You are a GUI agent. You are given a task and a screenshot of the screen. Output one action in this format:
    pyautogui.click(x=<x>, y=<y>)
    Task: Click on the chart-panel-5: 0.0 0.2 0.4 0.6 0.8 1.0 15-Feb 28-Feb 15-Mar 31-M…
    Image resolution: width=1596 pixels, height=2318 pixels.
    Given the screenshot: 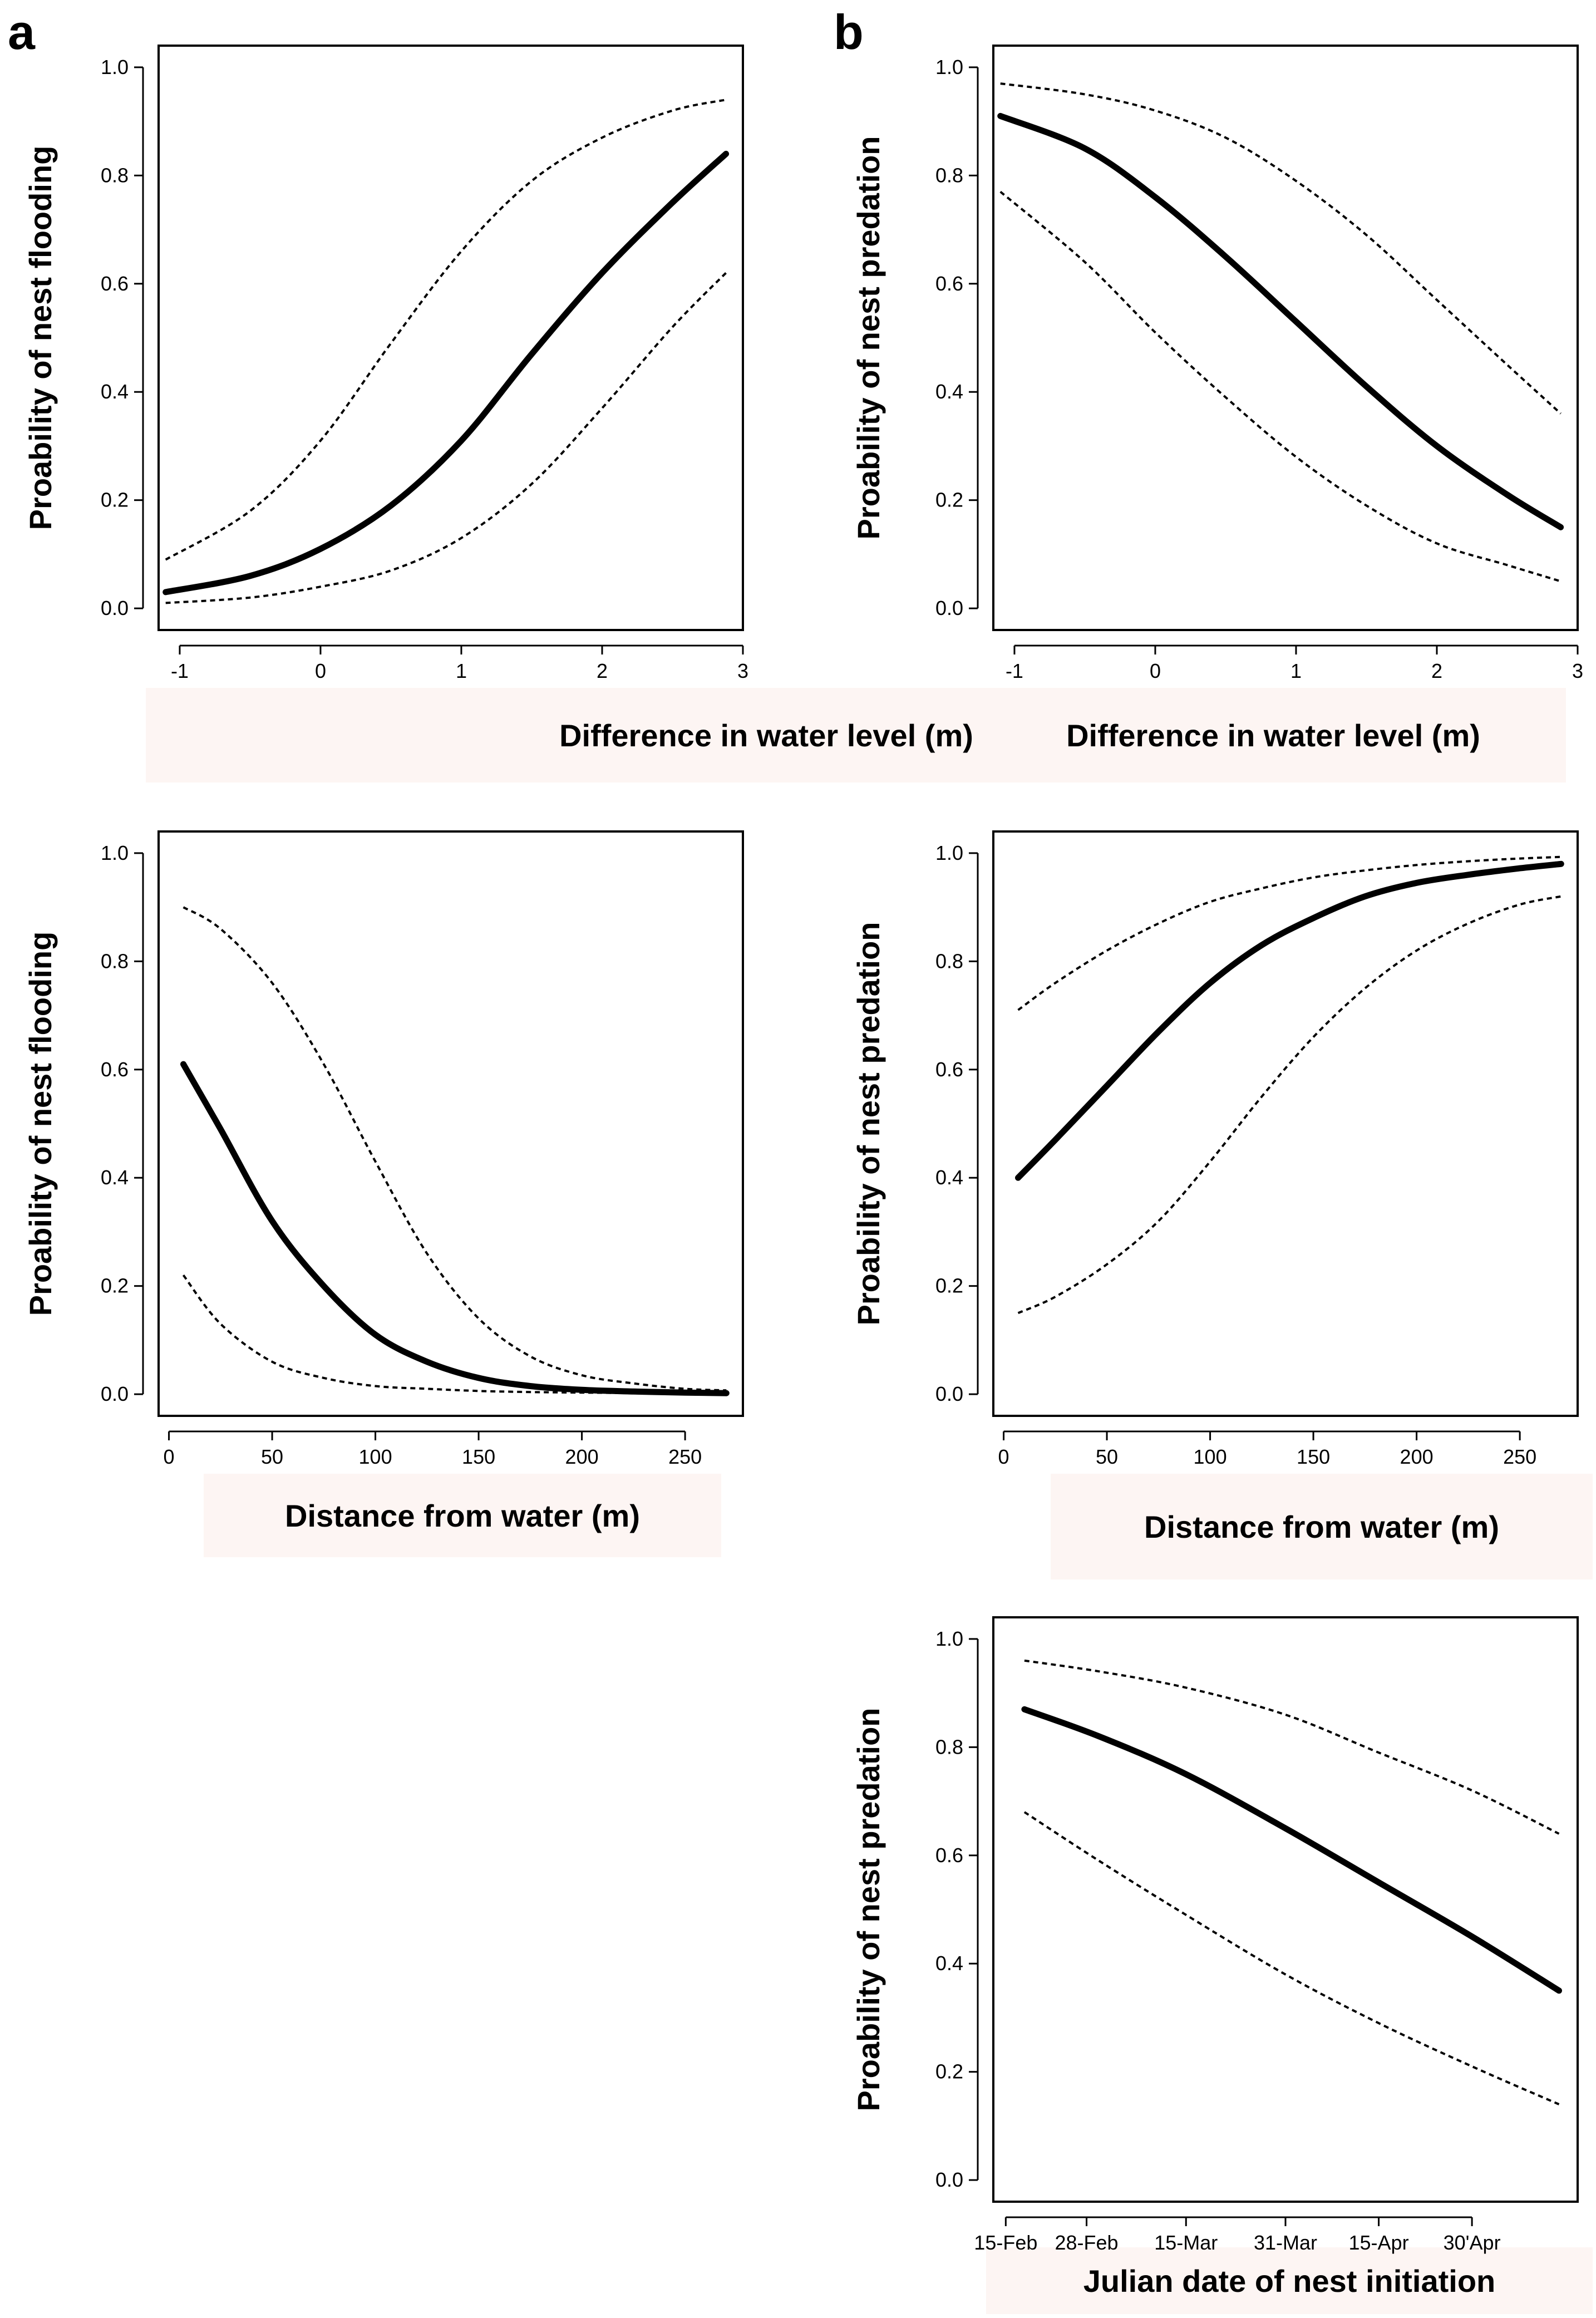 What is the action you would take?
    pyautogui.click(x=1222, y=1965)
    